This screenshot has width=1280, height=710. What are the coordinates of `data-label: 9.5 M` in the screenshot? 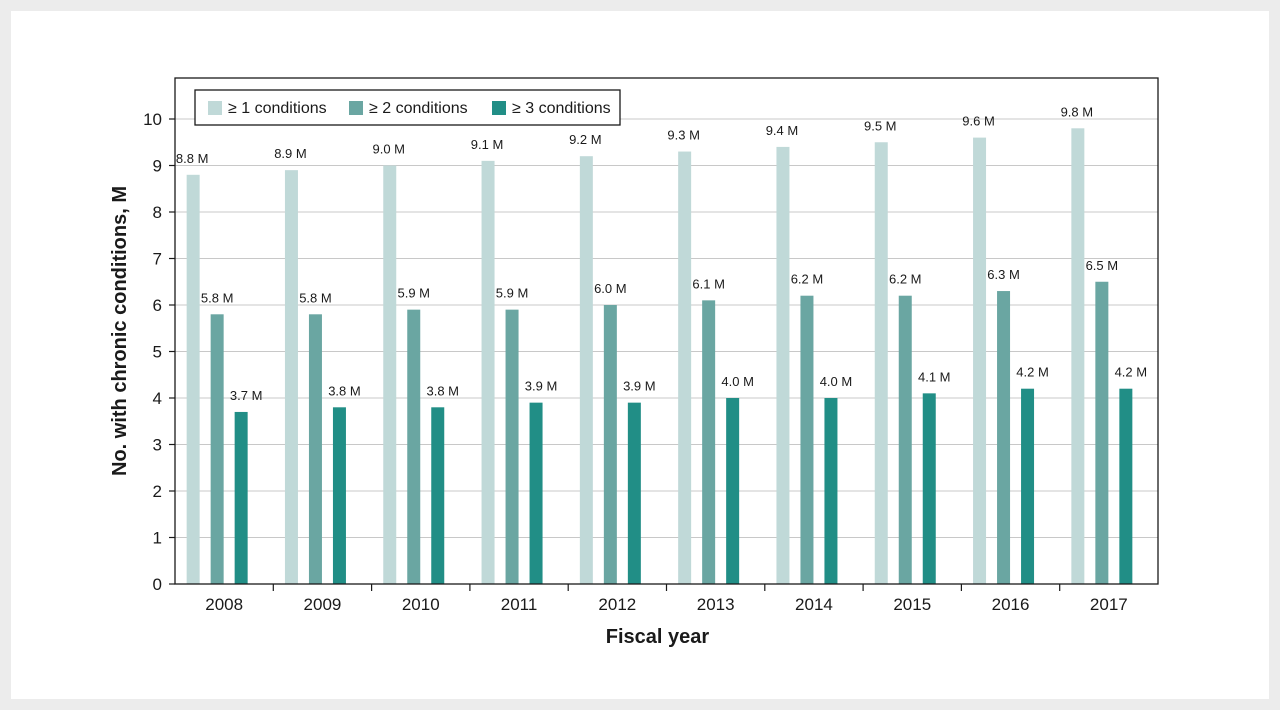 It's located at (880, 125).